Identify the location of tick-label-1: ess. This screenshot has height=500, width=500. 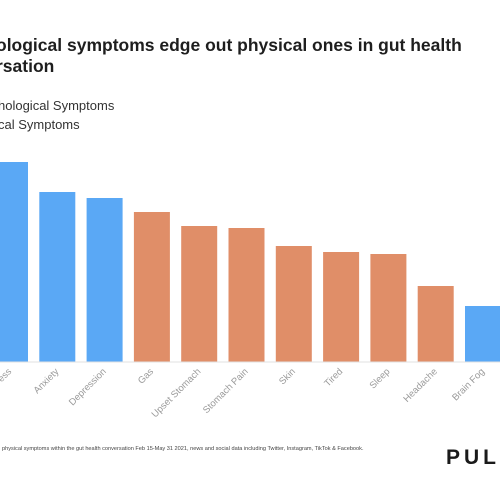
(7, 375).